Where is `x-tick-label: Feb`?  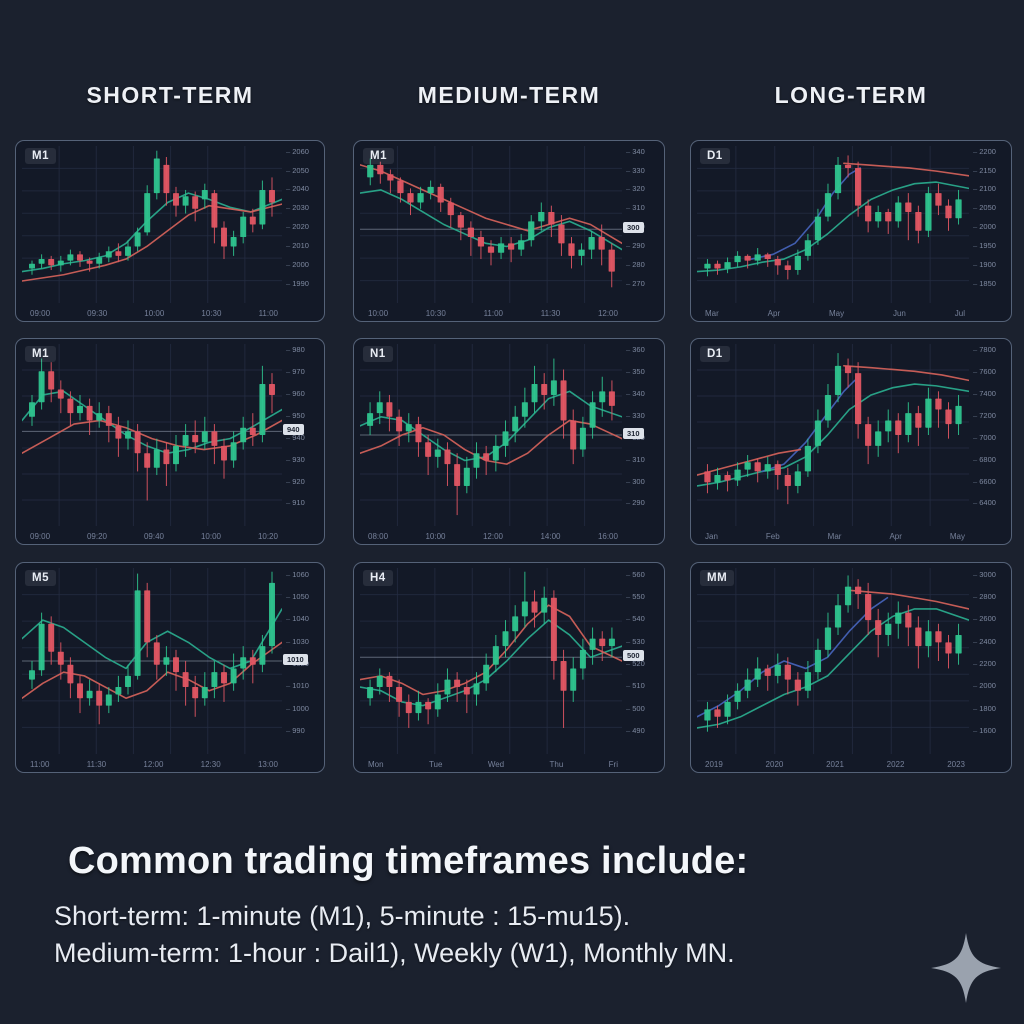
x-tick-label: Feb is located at coordinates (772, 536).